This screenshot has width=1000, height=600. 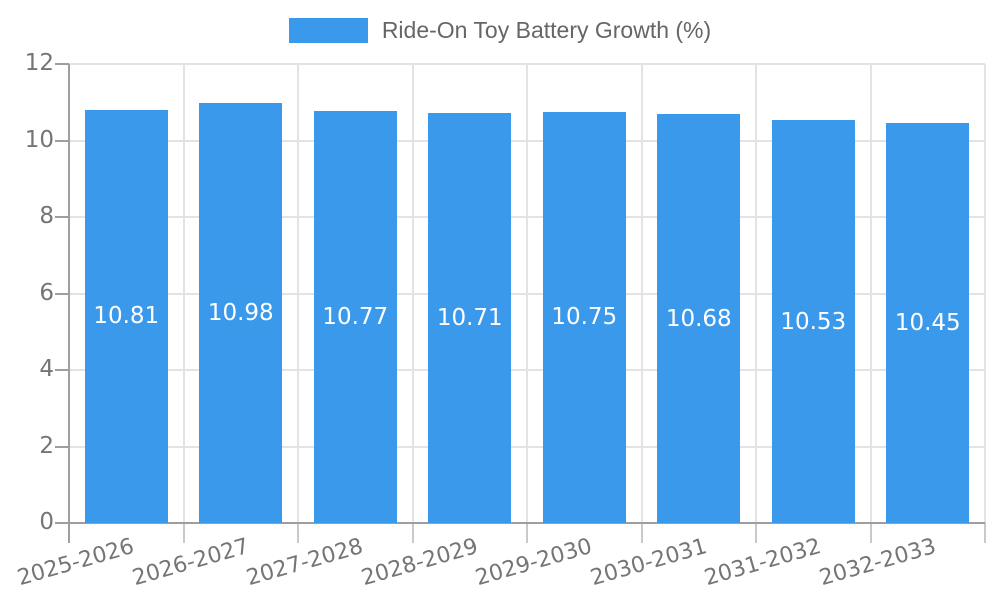 I want to click on y-tick-label: 10, so click(x=39, y=139).